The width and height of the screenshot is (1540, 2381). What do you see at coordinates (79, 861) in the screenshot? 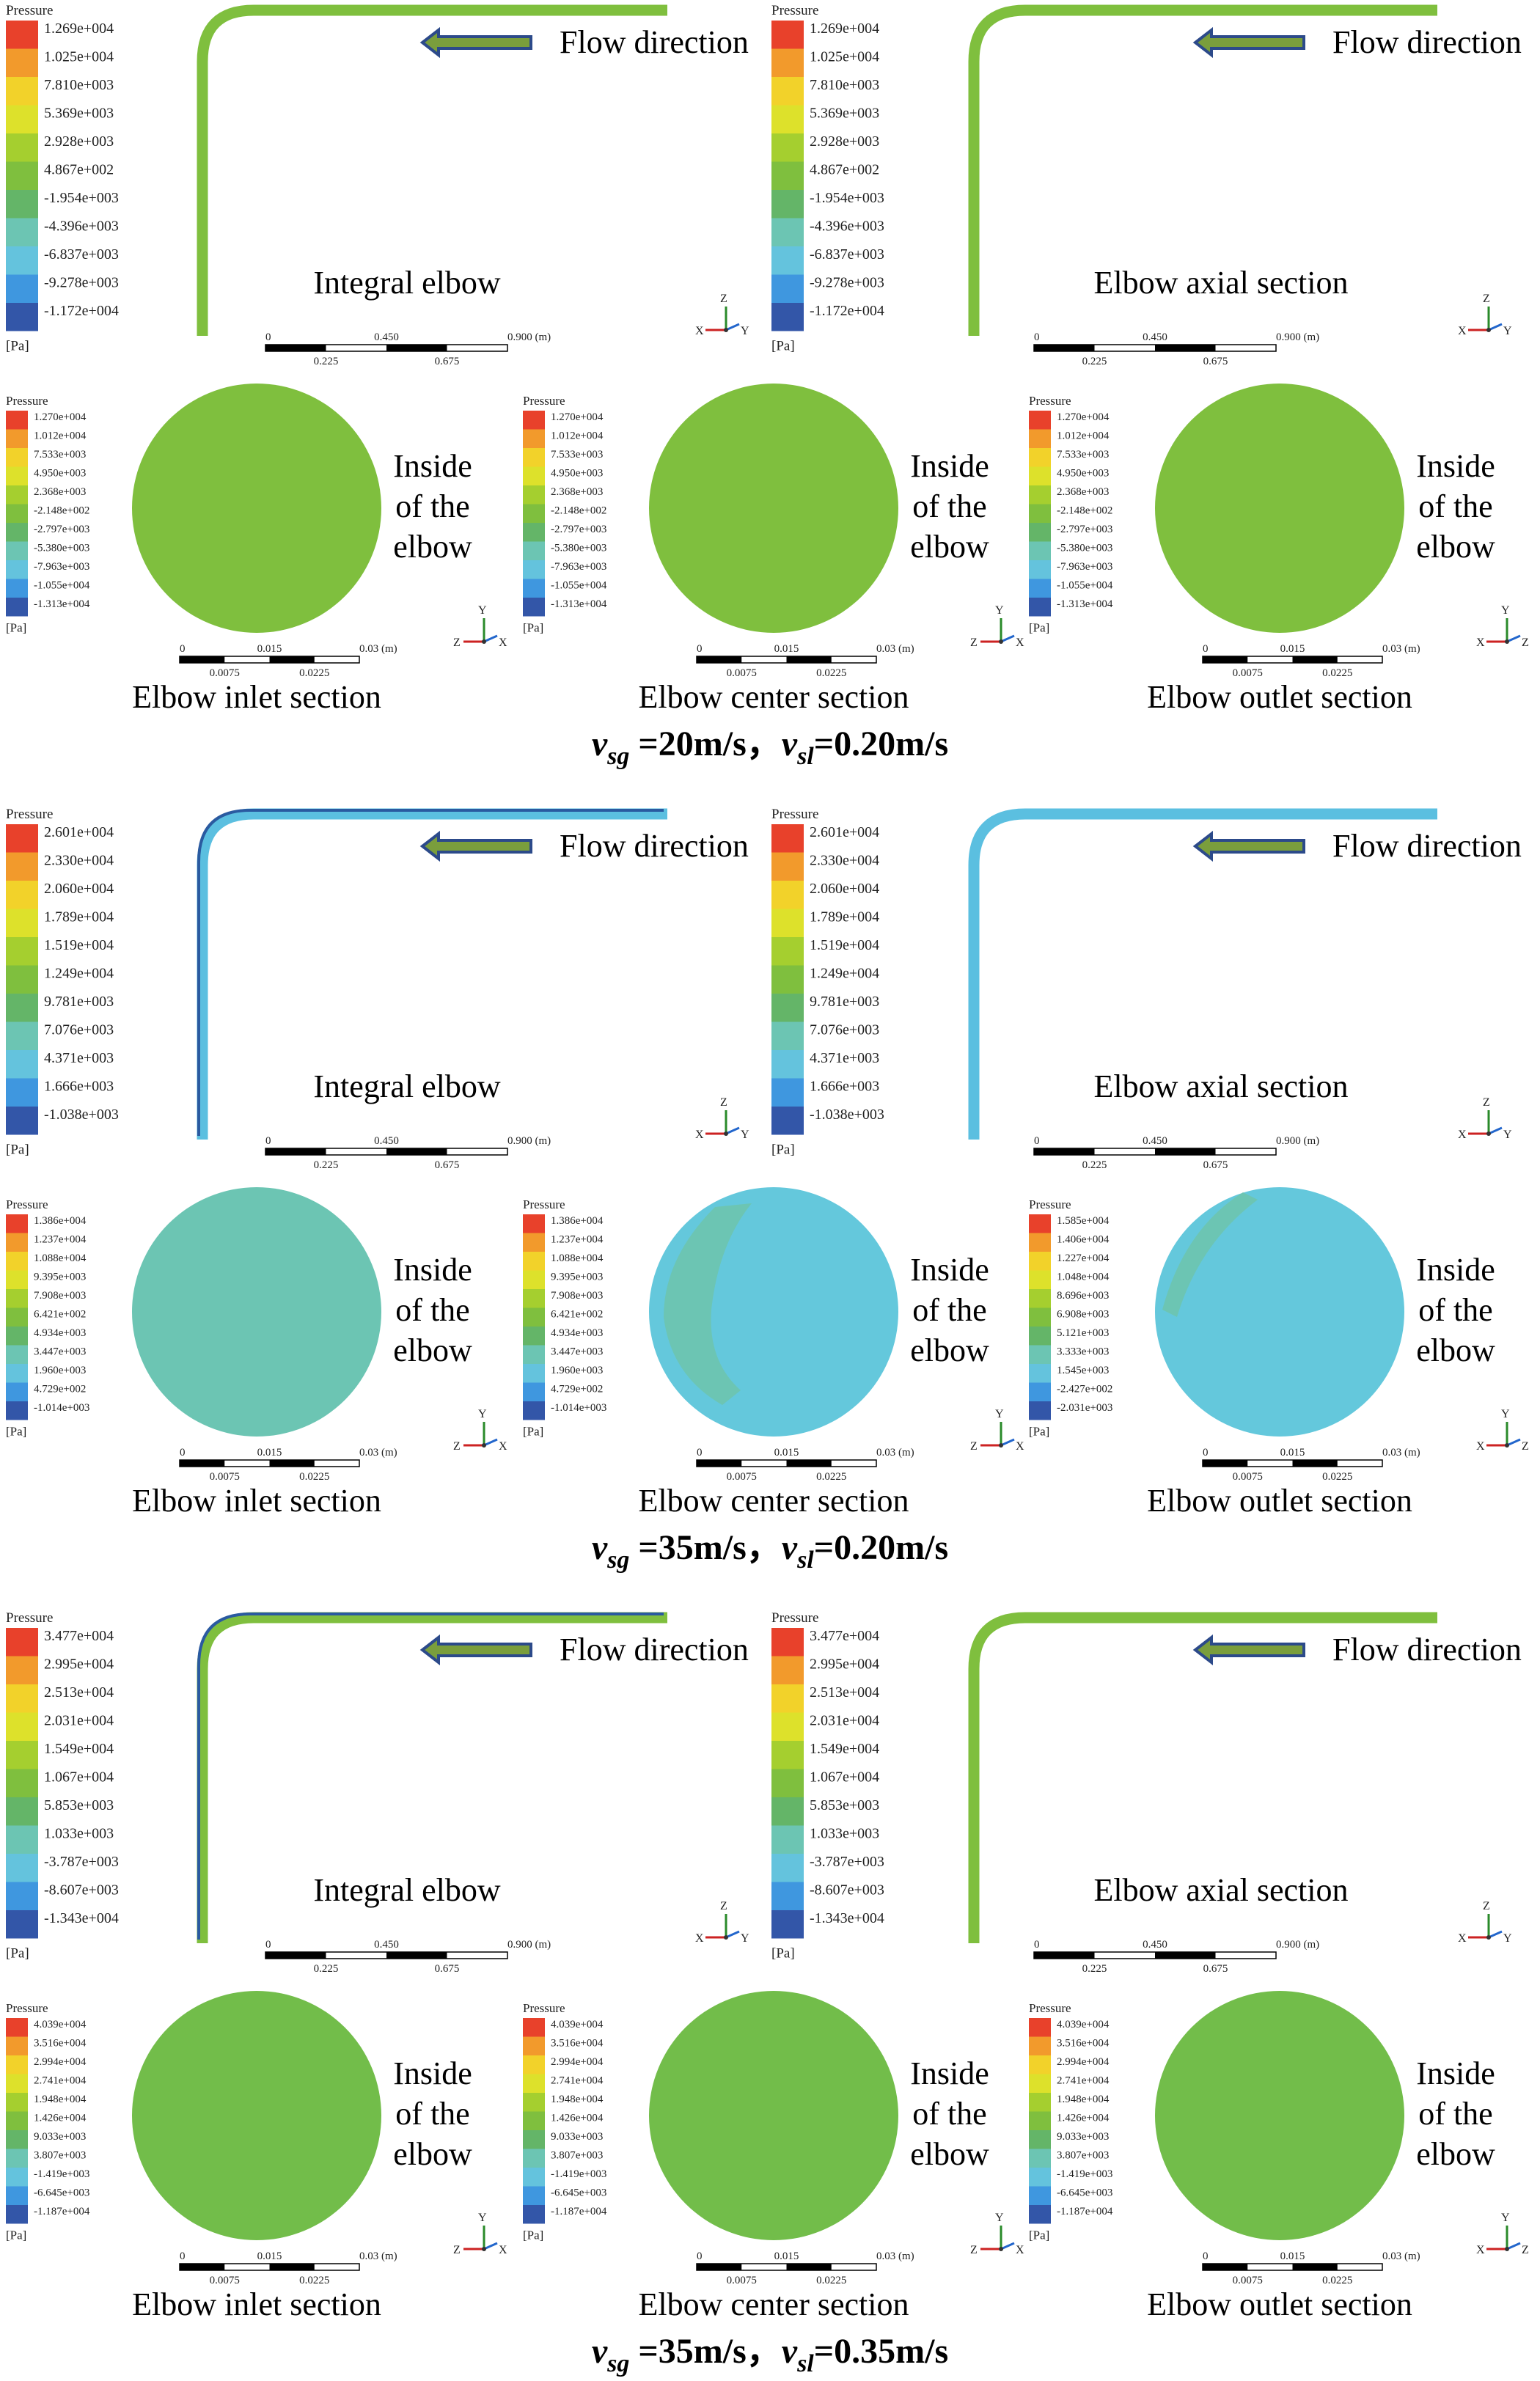
I see `legend-value: 2.330e+004` at bounding box center [79, 861].